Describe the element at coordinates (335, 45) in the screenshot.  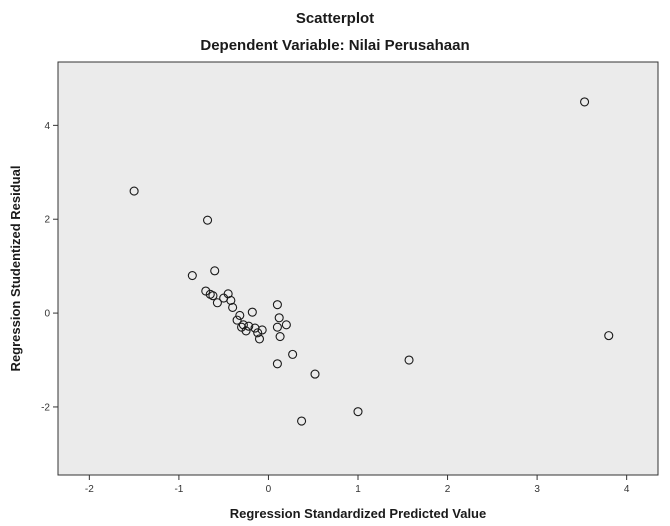
I see `chart-subtitle: Dependent Variable: Nilai Perusahaan` at that location.